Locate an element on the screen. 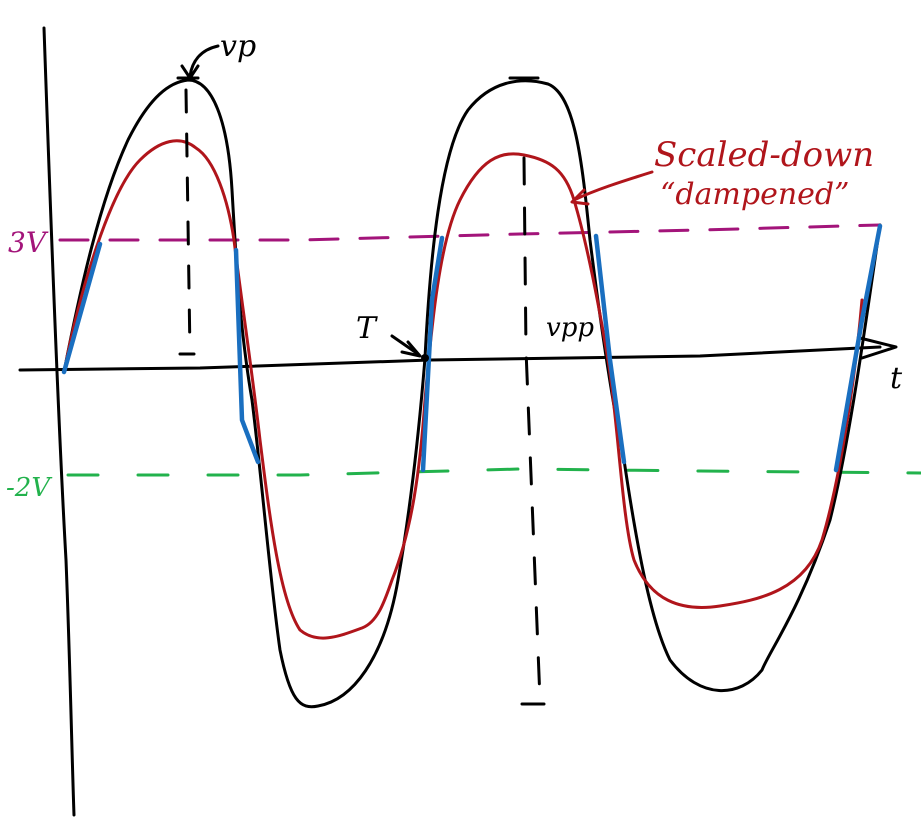 The width and height of the screenshot is (921, 834). vpp-label: vpp is located at coordinates (570, 328).